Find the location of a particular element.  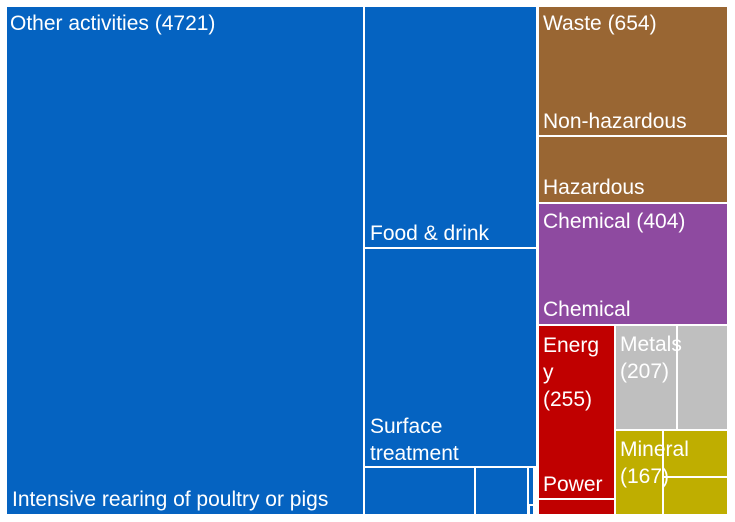

treemap-group-label-other-activities: Other activities (4721) is located at coordinates (112, 23).